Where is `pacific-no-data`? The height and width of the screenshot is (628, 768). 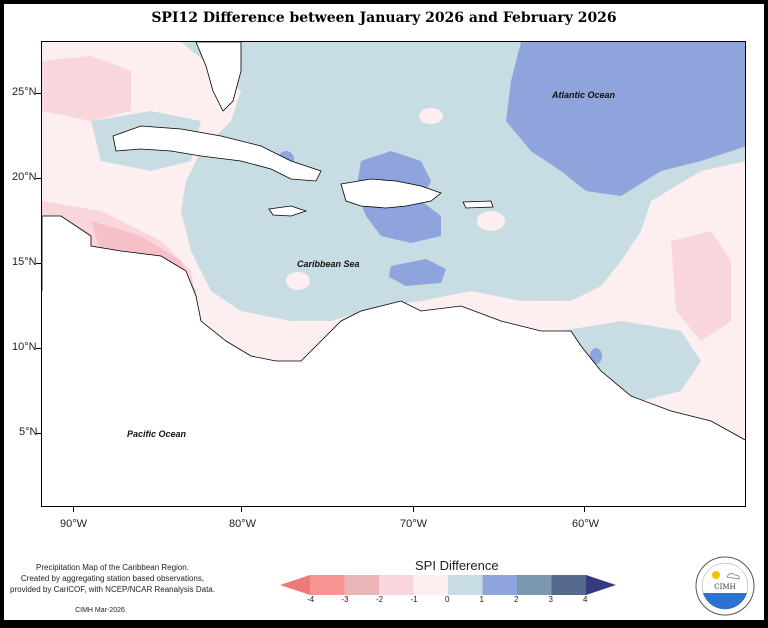
pacific-no-data is located at coordinates (161, 398).